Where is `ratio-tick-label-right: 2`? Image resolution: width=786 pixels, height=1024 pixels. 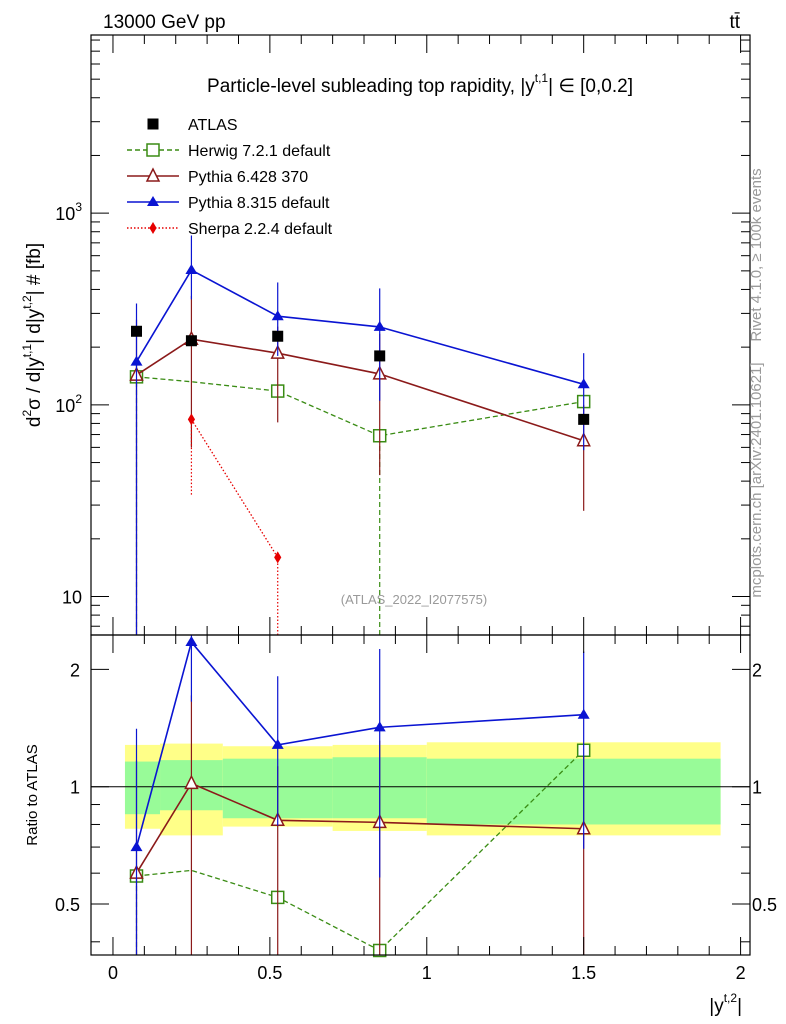 ratio-tick-label-right: 2 is located at coordinates (757, 670).